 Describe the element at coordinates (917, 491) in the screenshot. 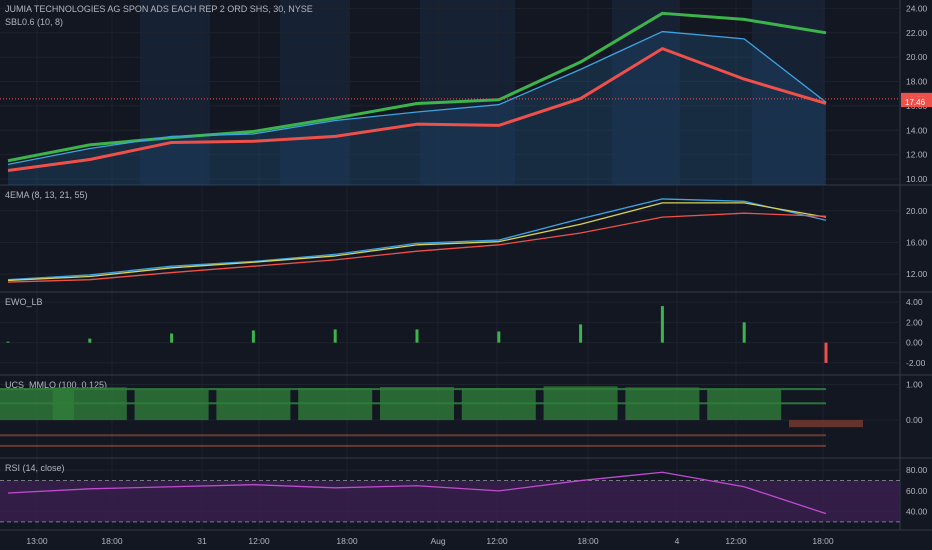

I see `y-tick-label: 60.00` at that location.